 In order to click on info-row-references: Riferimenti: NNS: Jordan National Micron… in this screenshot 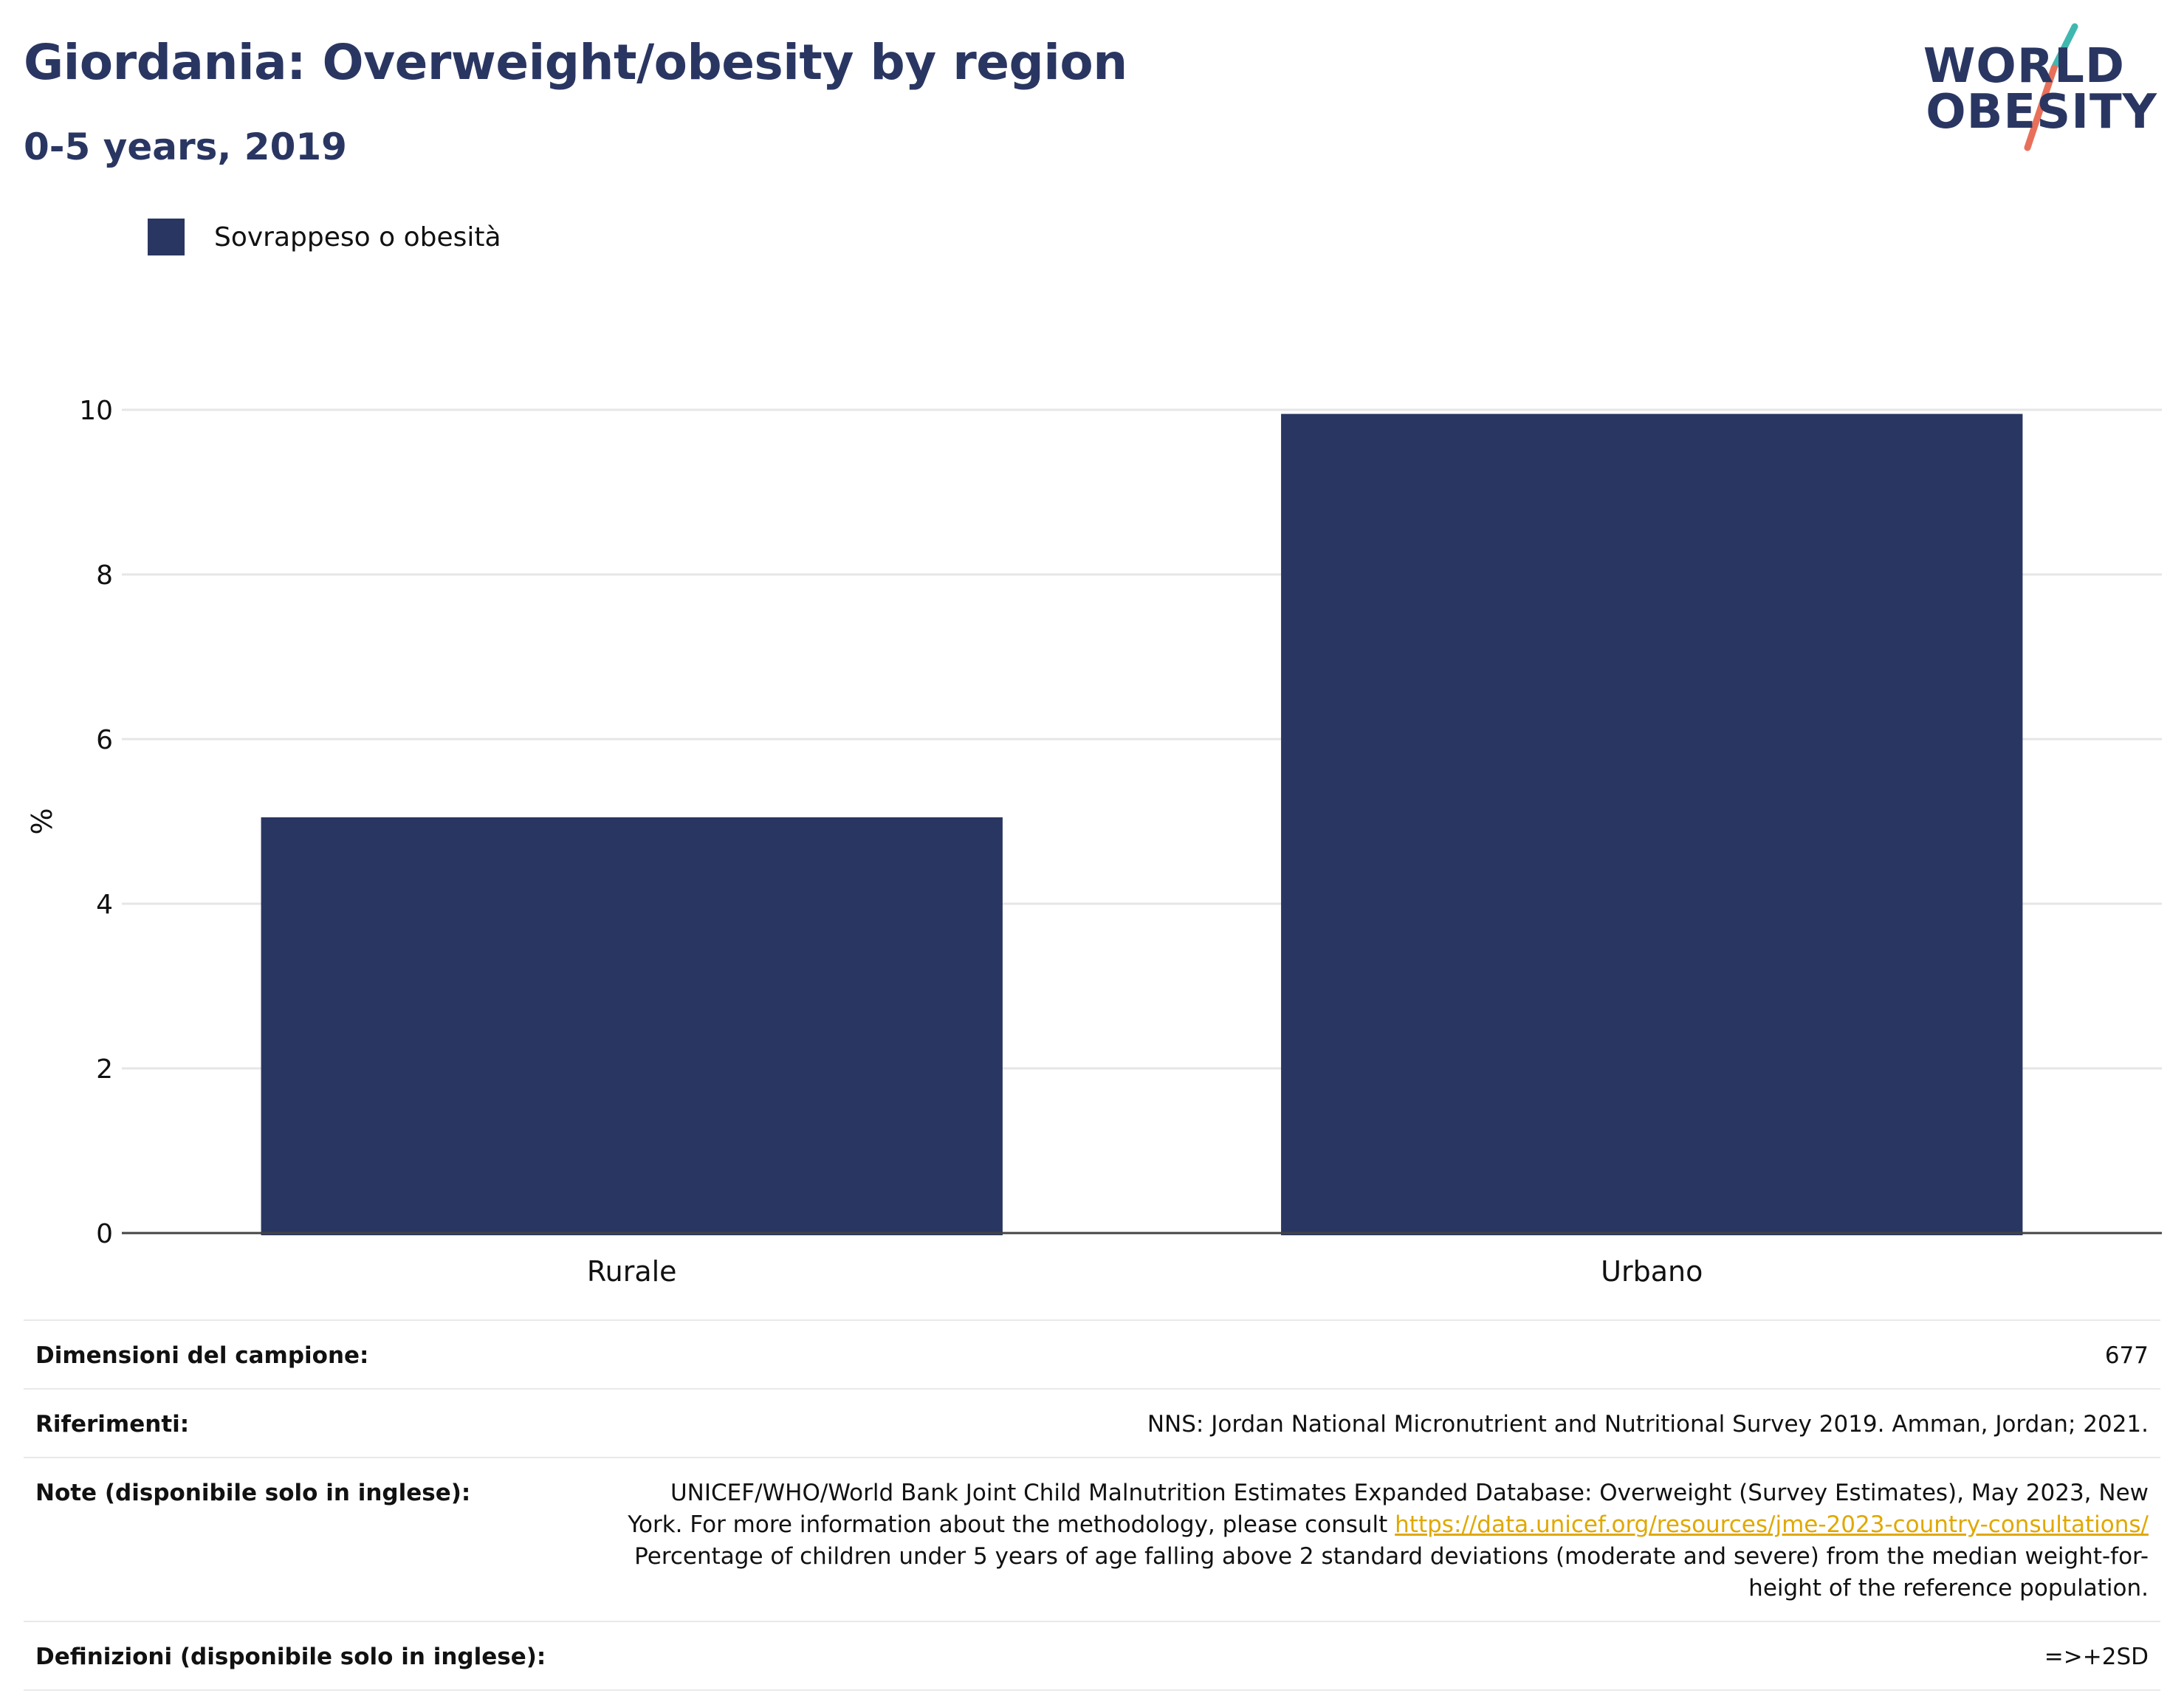, I will do `click(1092, 1424)`.